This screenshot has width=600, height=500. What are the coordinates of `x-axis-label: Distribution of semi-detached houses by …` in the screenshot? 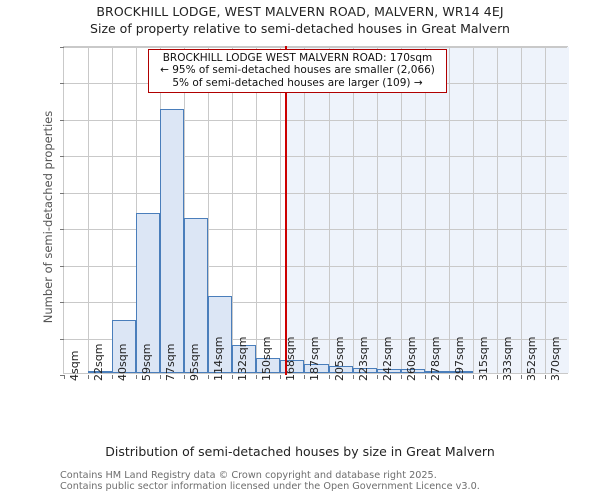 It's located at (300, 451).